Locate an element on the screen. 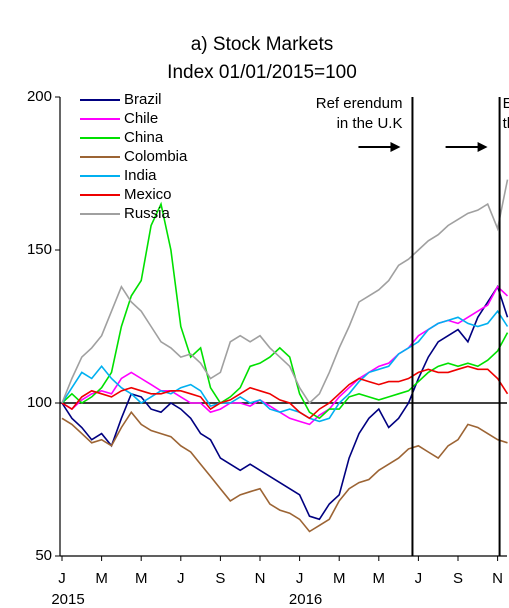  annotation-text: Elections in is located at coordinates (506, 103).